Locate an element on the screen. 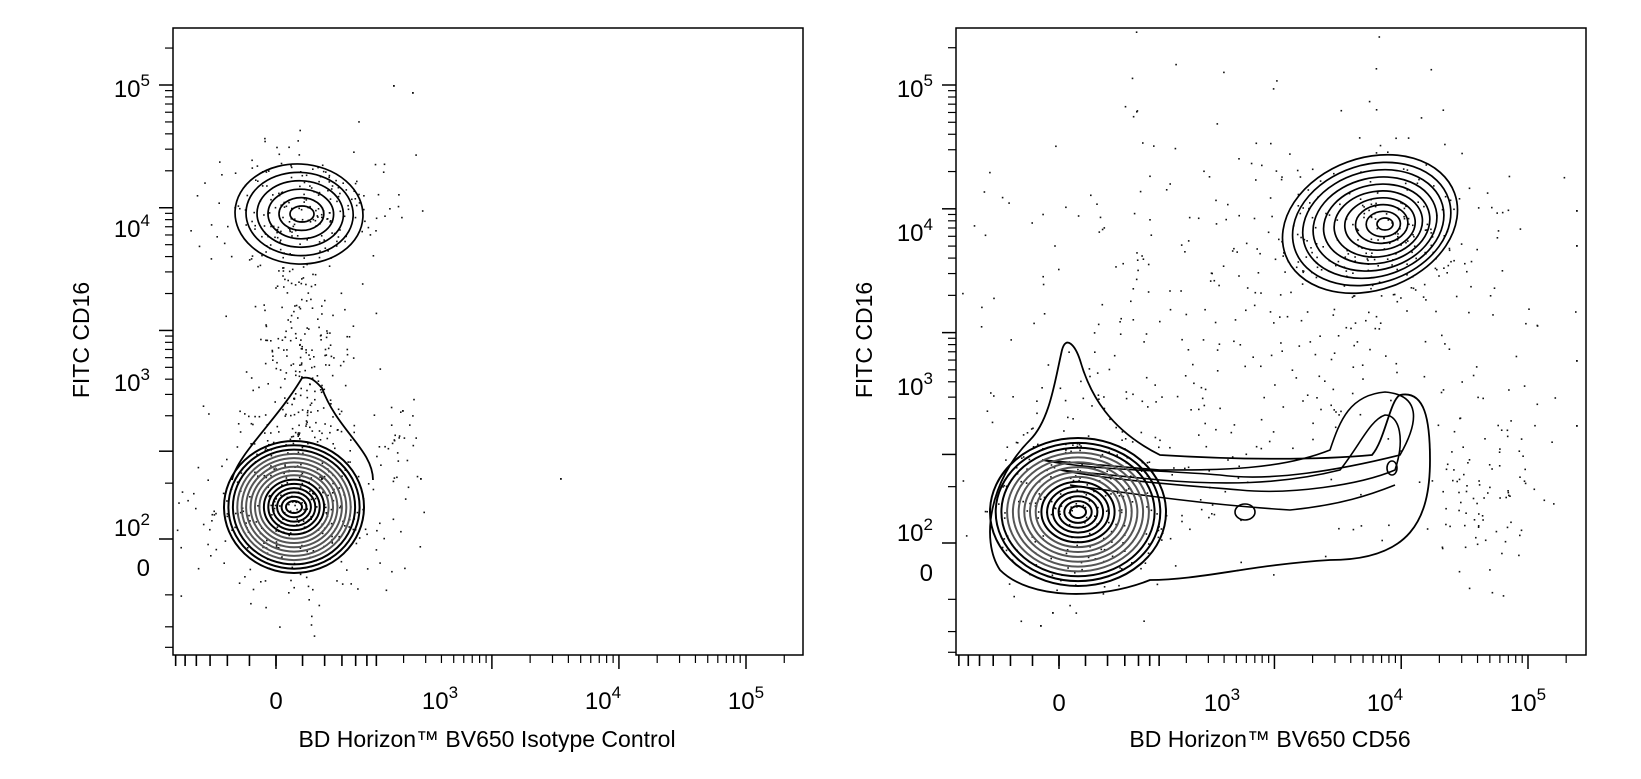  y-tick-0-base: 0 is located at coordinates (143, 568).